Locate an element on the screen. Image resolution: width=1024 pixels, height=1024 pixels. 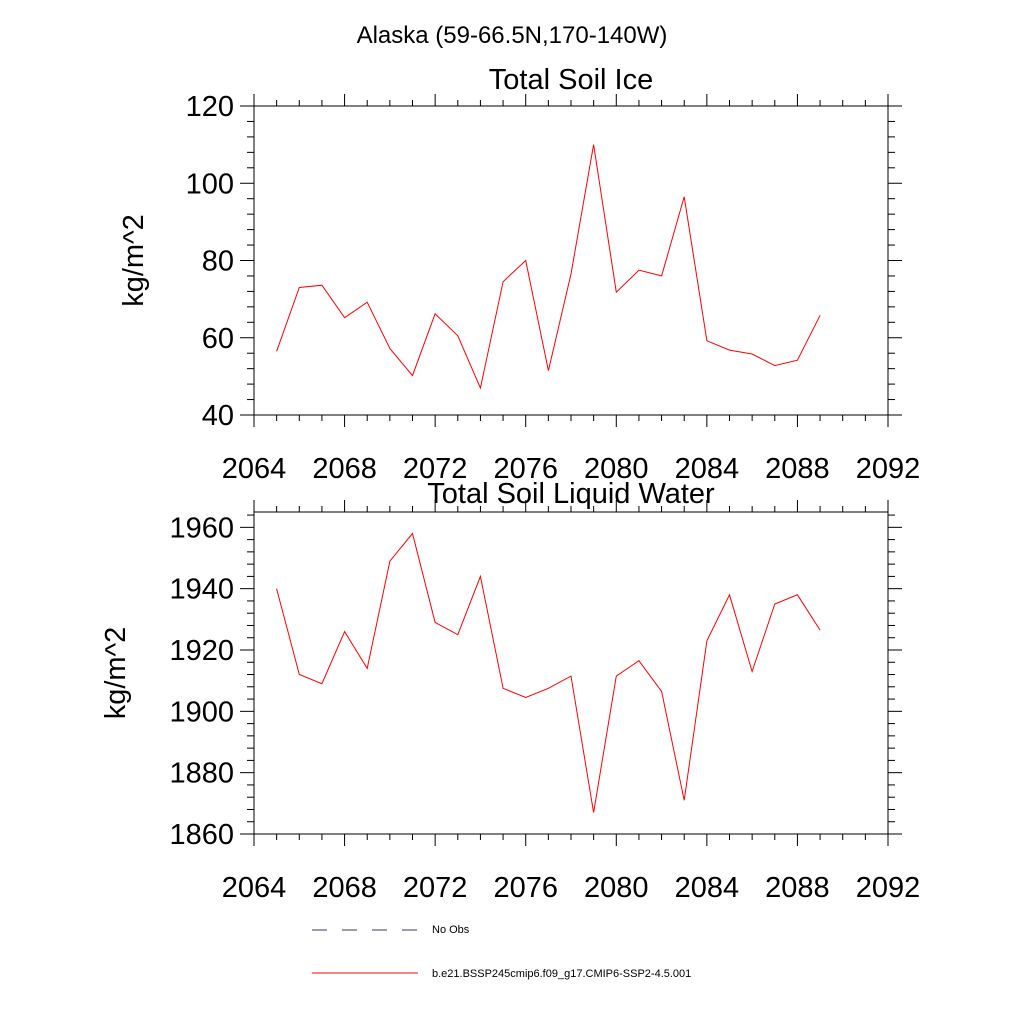
y-tick-label: 100 is located at coordinates (210, 184).